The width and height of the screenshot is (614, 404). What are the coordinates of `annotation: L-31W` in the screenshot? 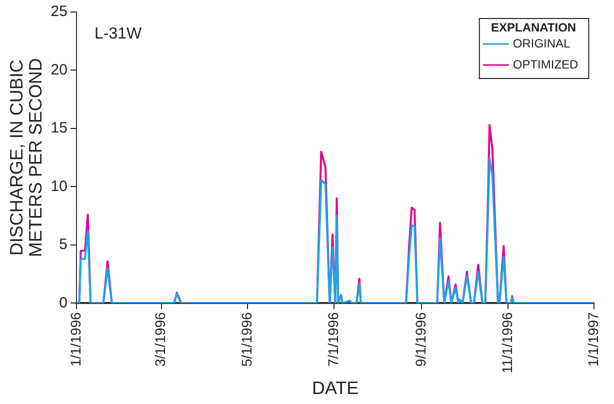 It's located at (118, 33).